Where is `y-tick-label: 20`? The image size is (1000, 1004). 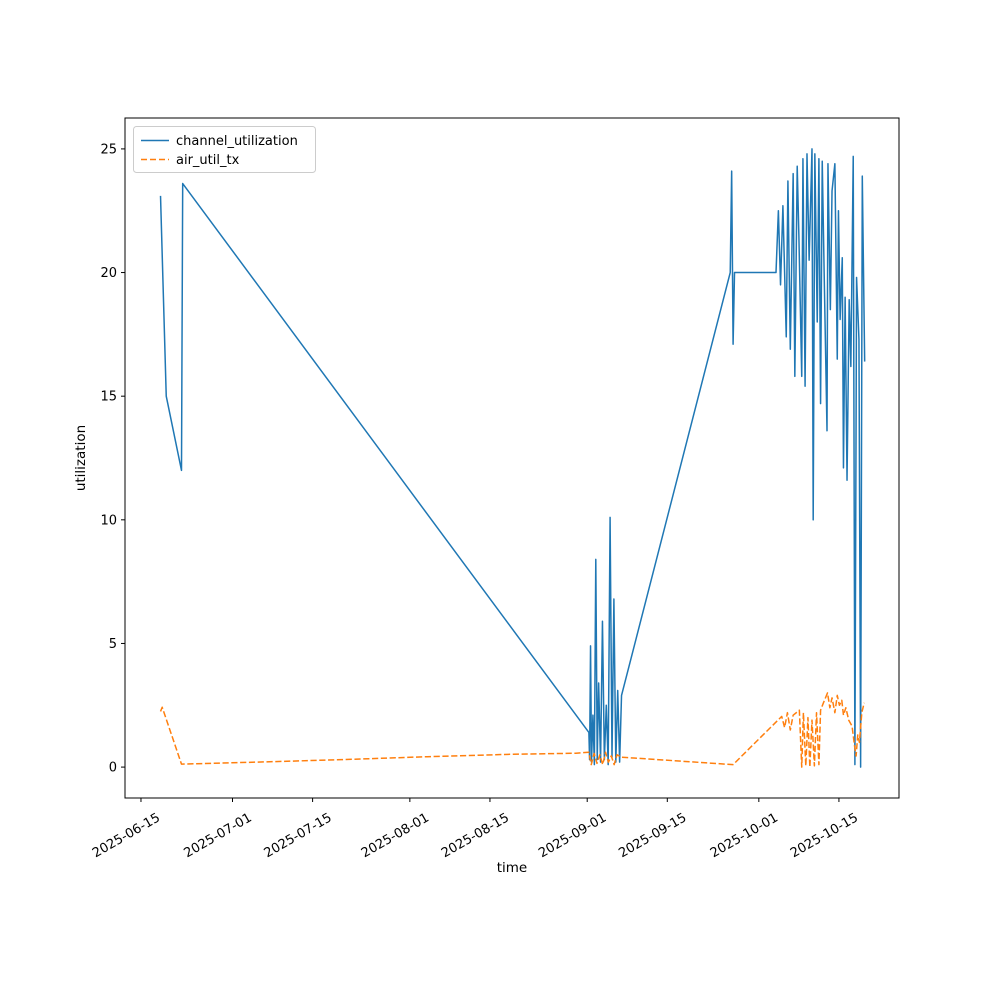 y-tick-label: 20 is located at coordinates (108, 273).